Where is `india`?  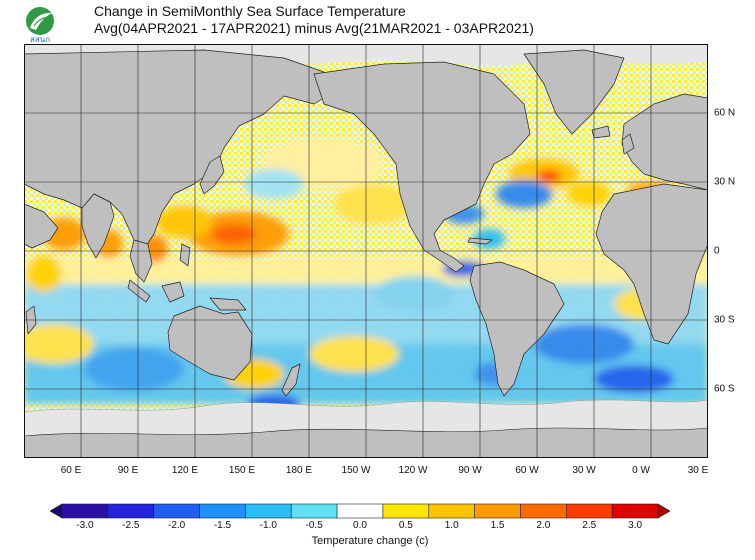 india is located at coordinates (98, 226).